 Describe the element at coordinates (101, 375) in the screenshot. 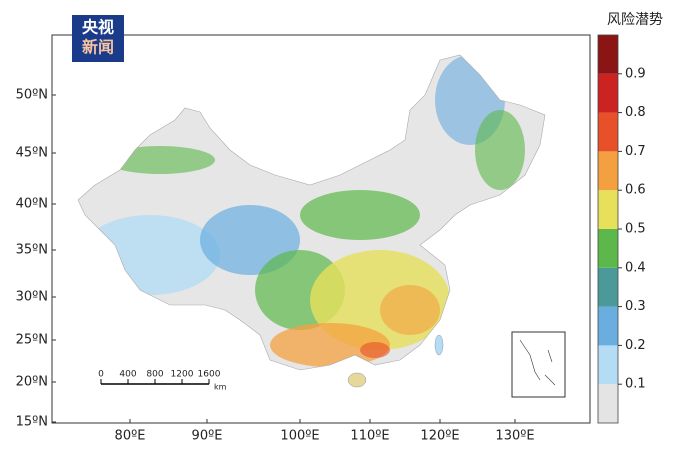

I see `scale-label: 0` at that location.